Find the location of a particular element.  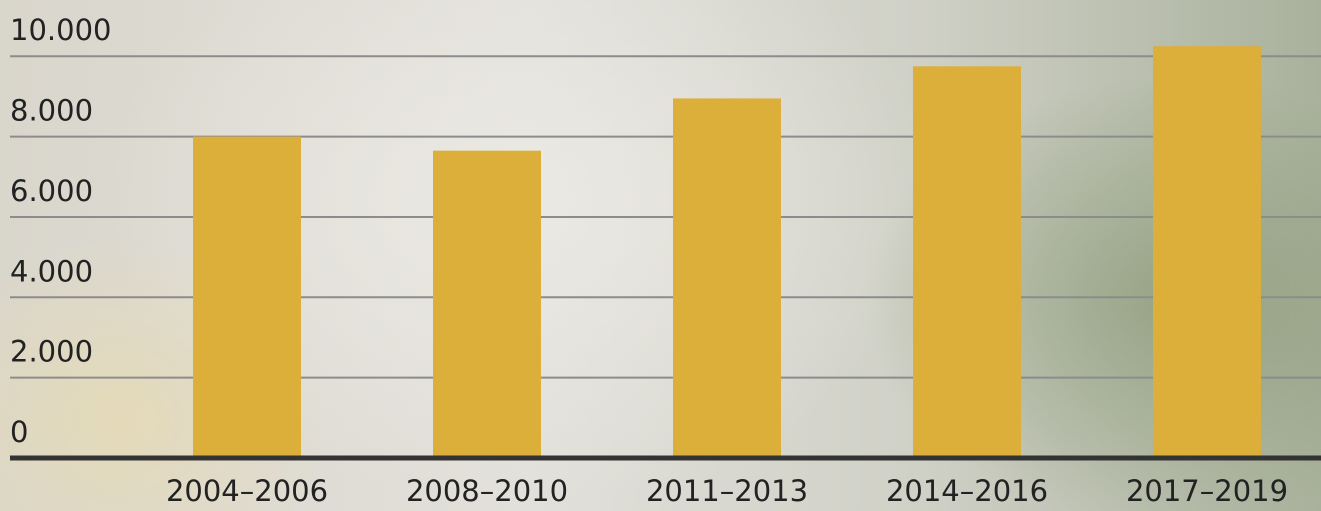

y-tick-label: 0 is located at coordinates (19, 432).